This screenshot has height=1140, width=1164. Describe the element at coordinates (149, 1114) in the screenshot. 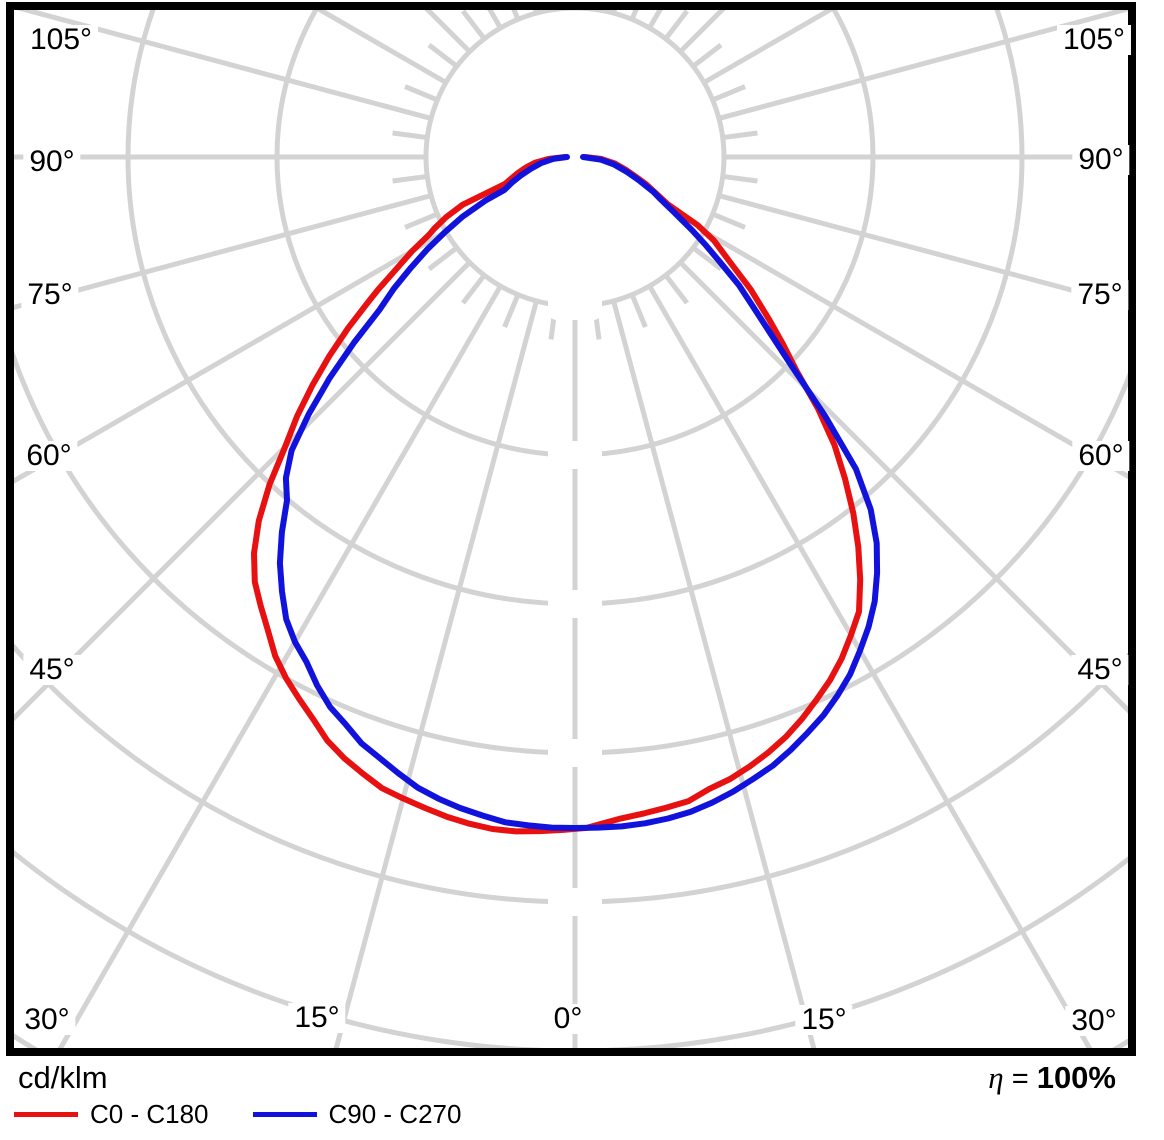

I see `c0-c180-label: C0 - C180` at that location.